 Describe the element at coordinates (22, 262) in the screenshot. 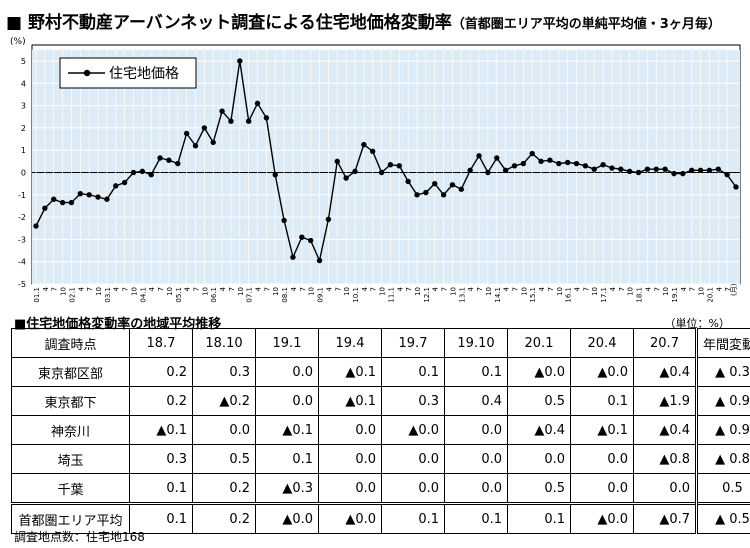

I see `y-tick-label: -4` at that location.